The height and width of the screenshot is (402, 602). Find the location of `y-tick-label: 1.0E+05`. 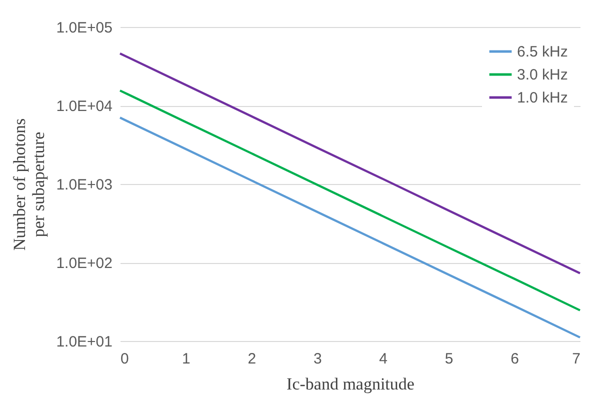

y-tick-label: 1.0E+05 is located at coordinates (84, 28).